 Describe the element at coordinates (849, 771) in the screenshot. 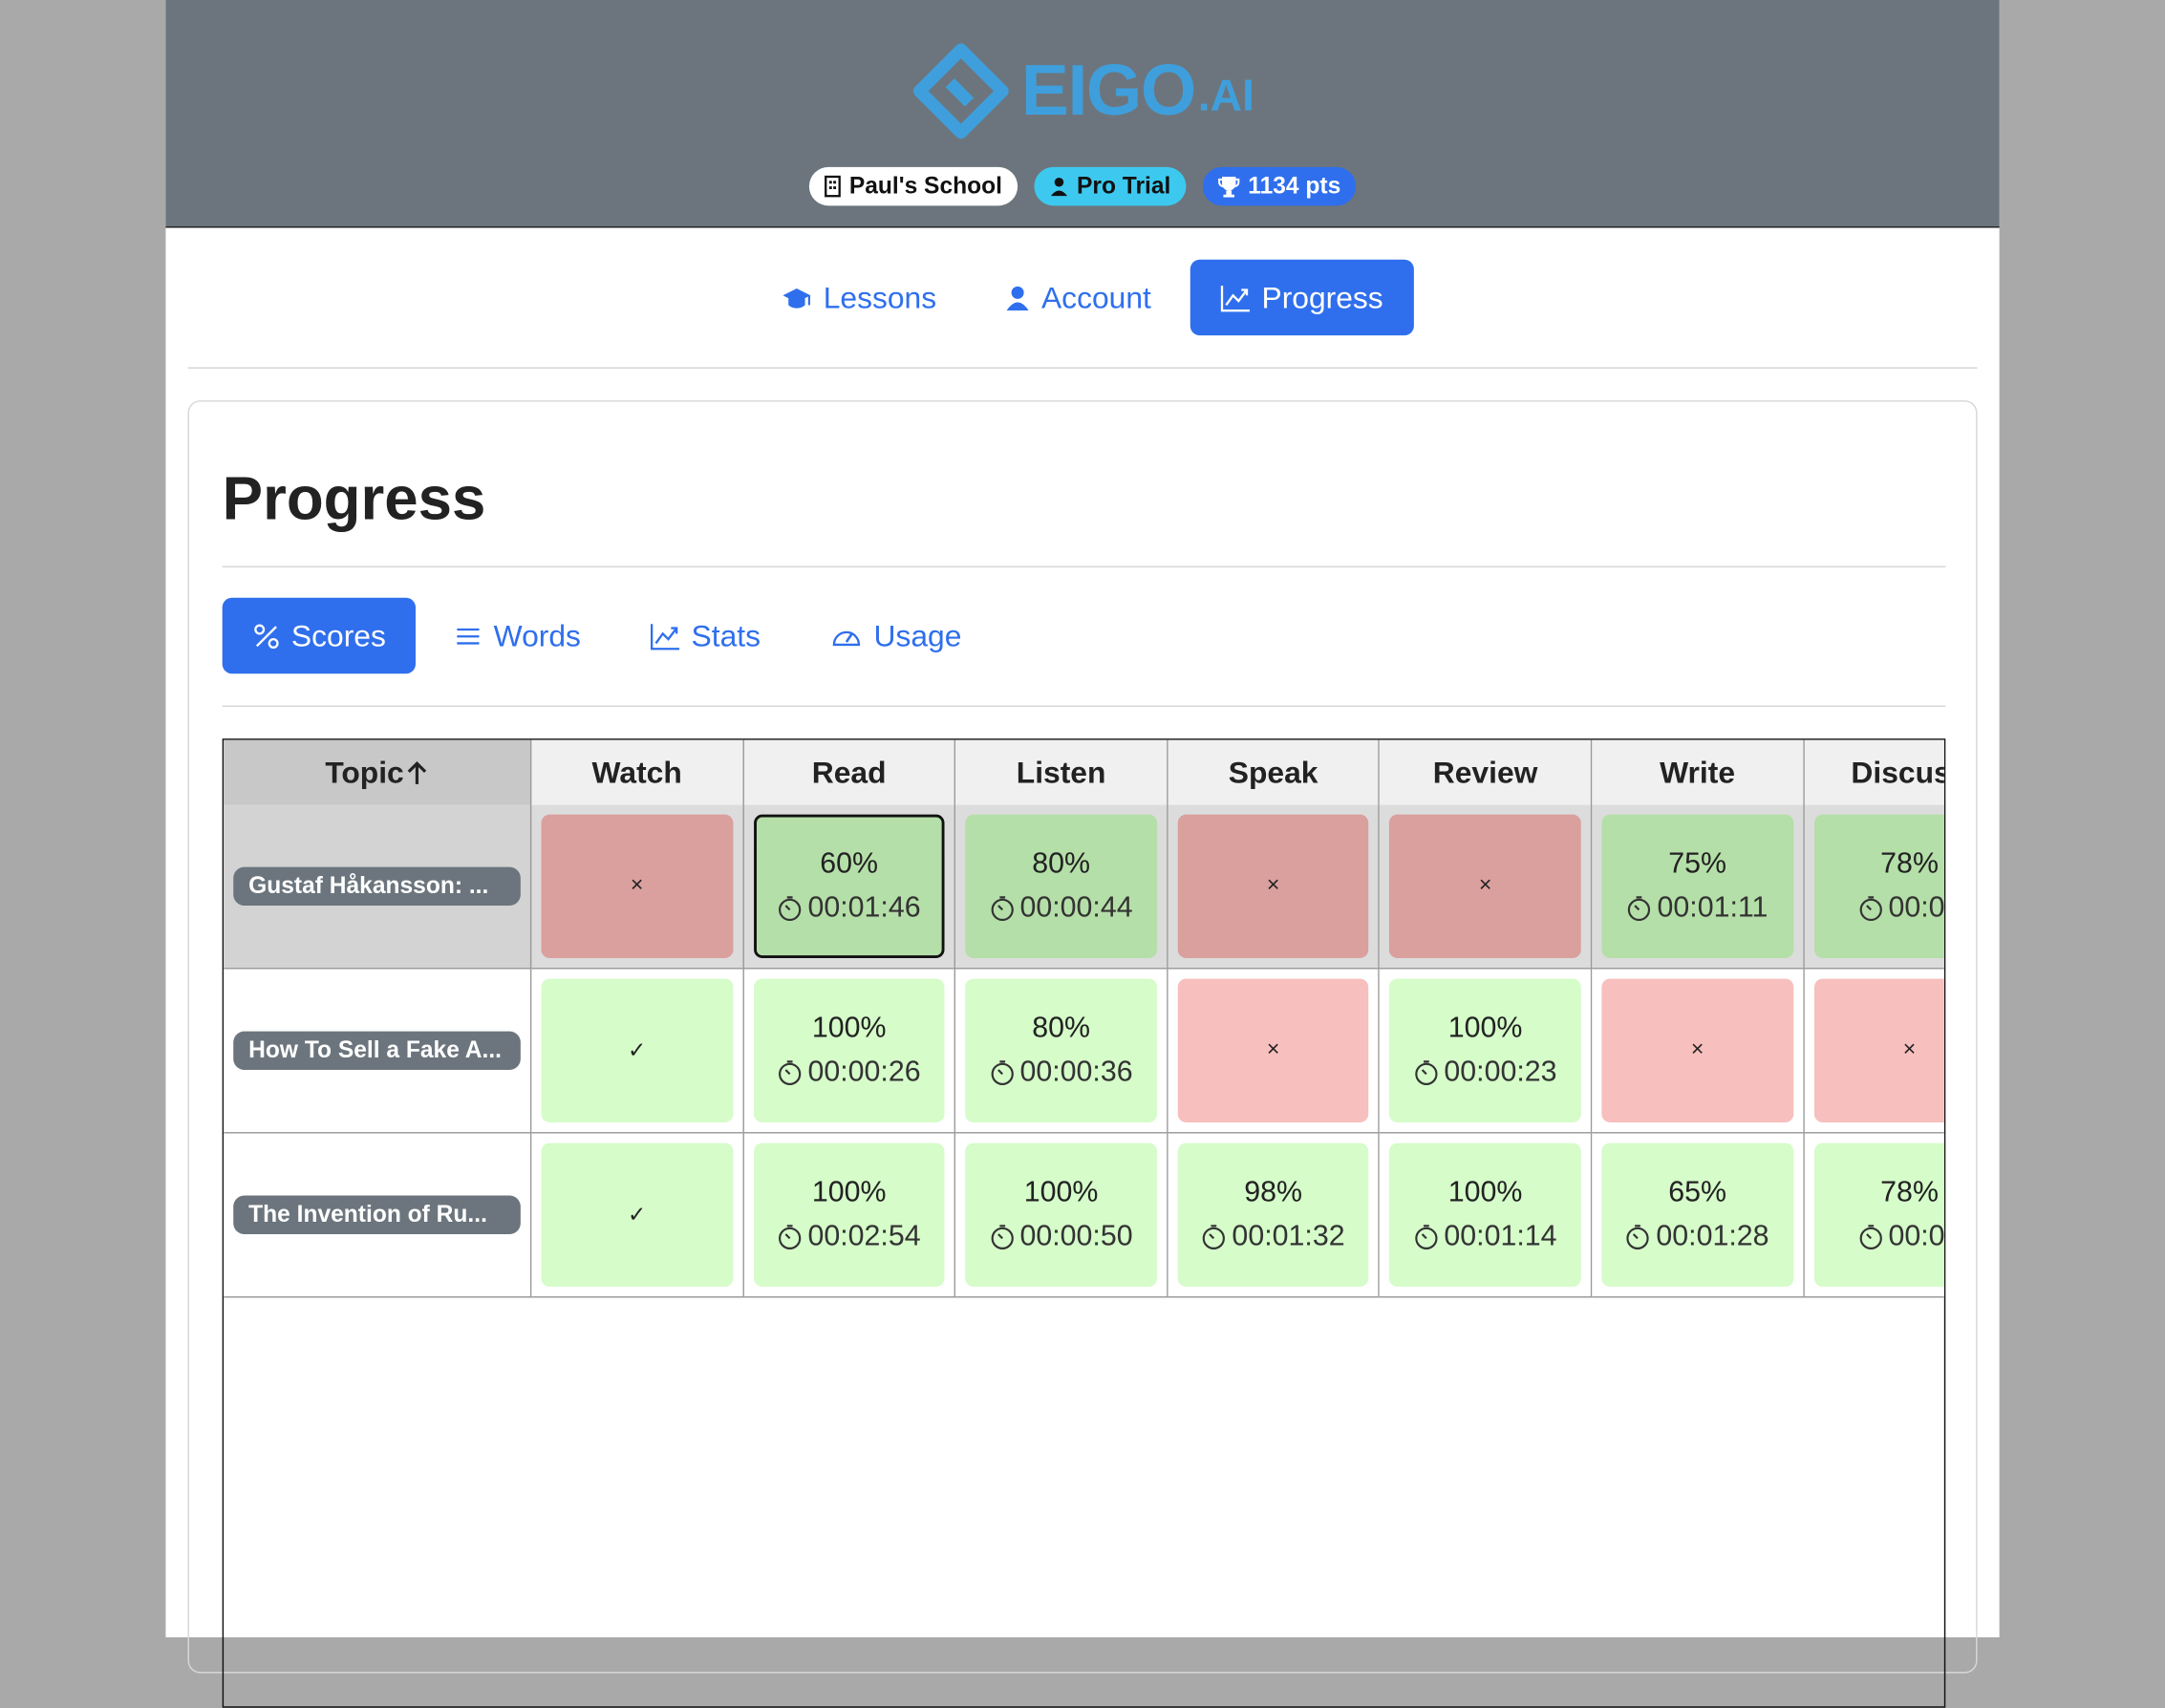

I see `header-label: Read` at that location.